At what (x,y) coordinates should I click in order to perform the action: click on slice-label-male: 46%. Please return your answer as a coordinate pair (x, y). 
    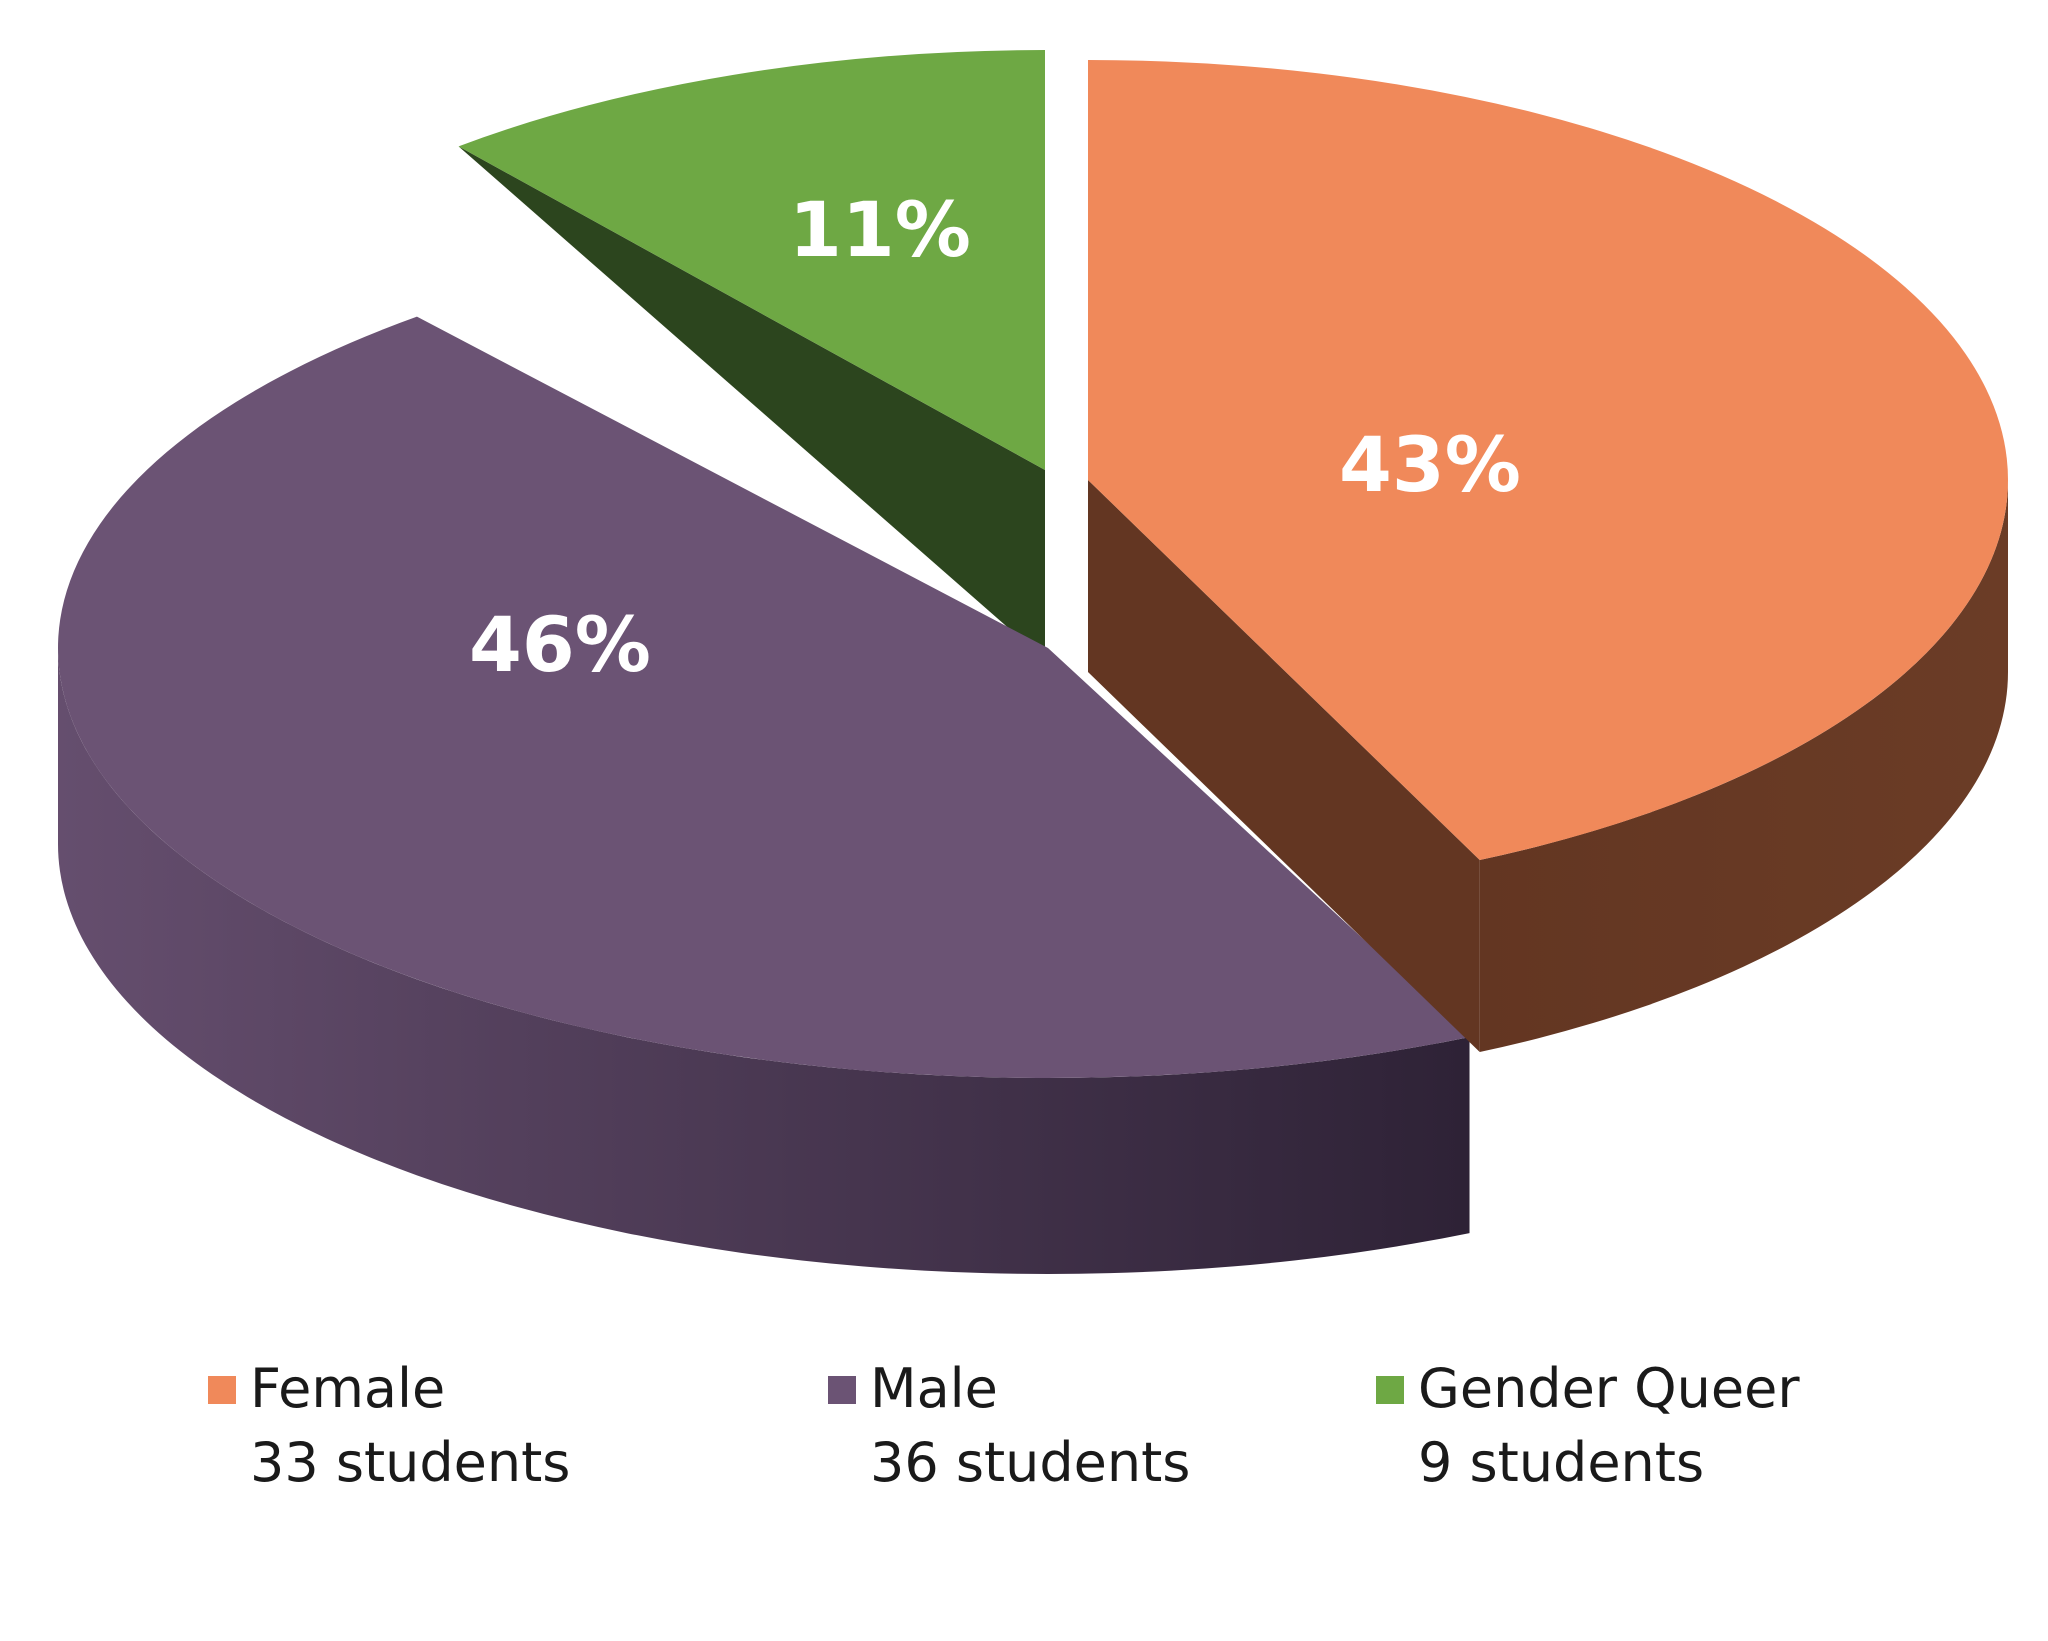
    Looking at the image, I should click on (560, 644).